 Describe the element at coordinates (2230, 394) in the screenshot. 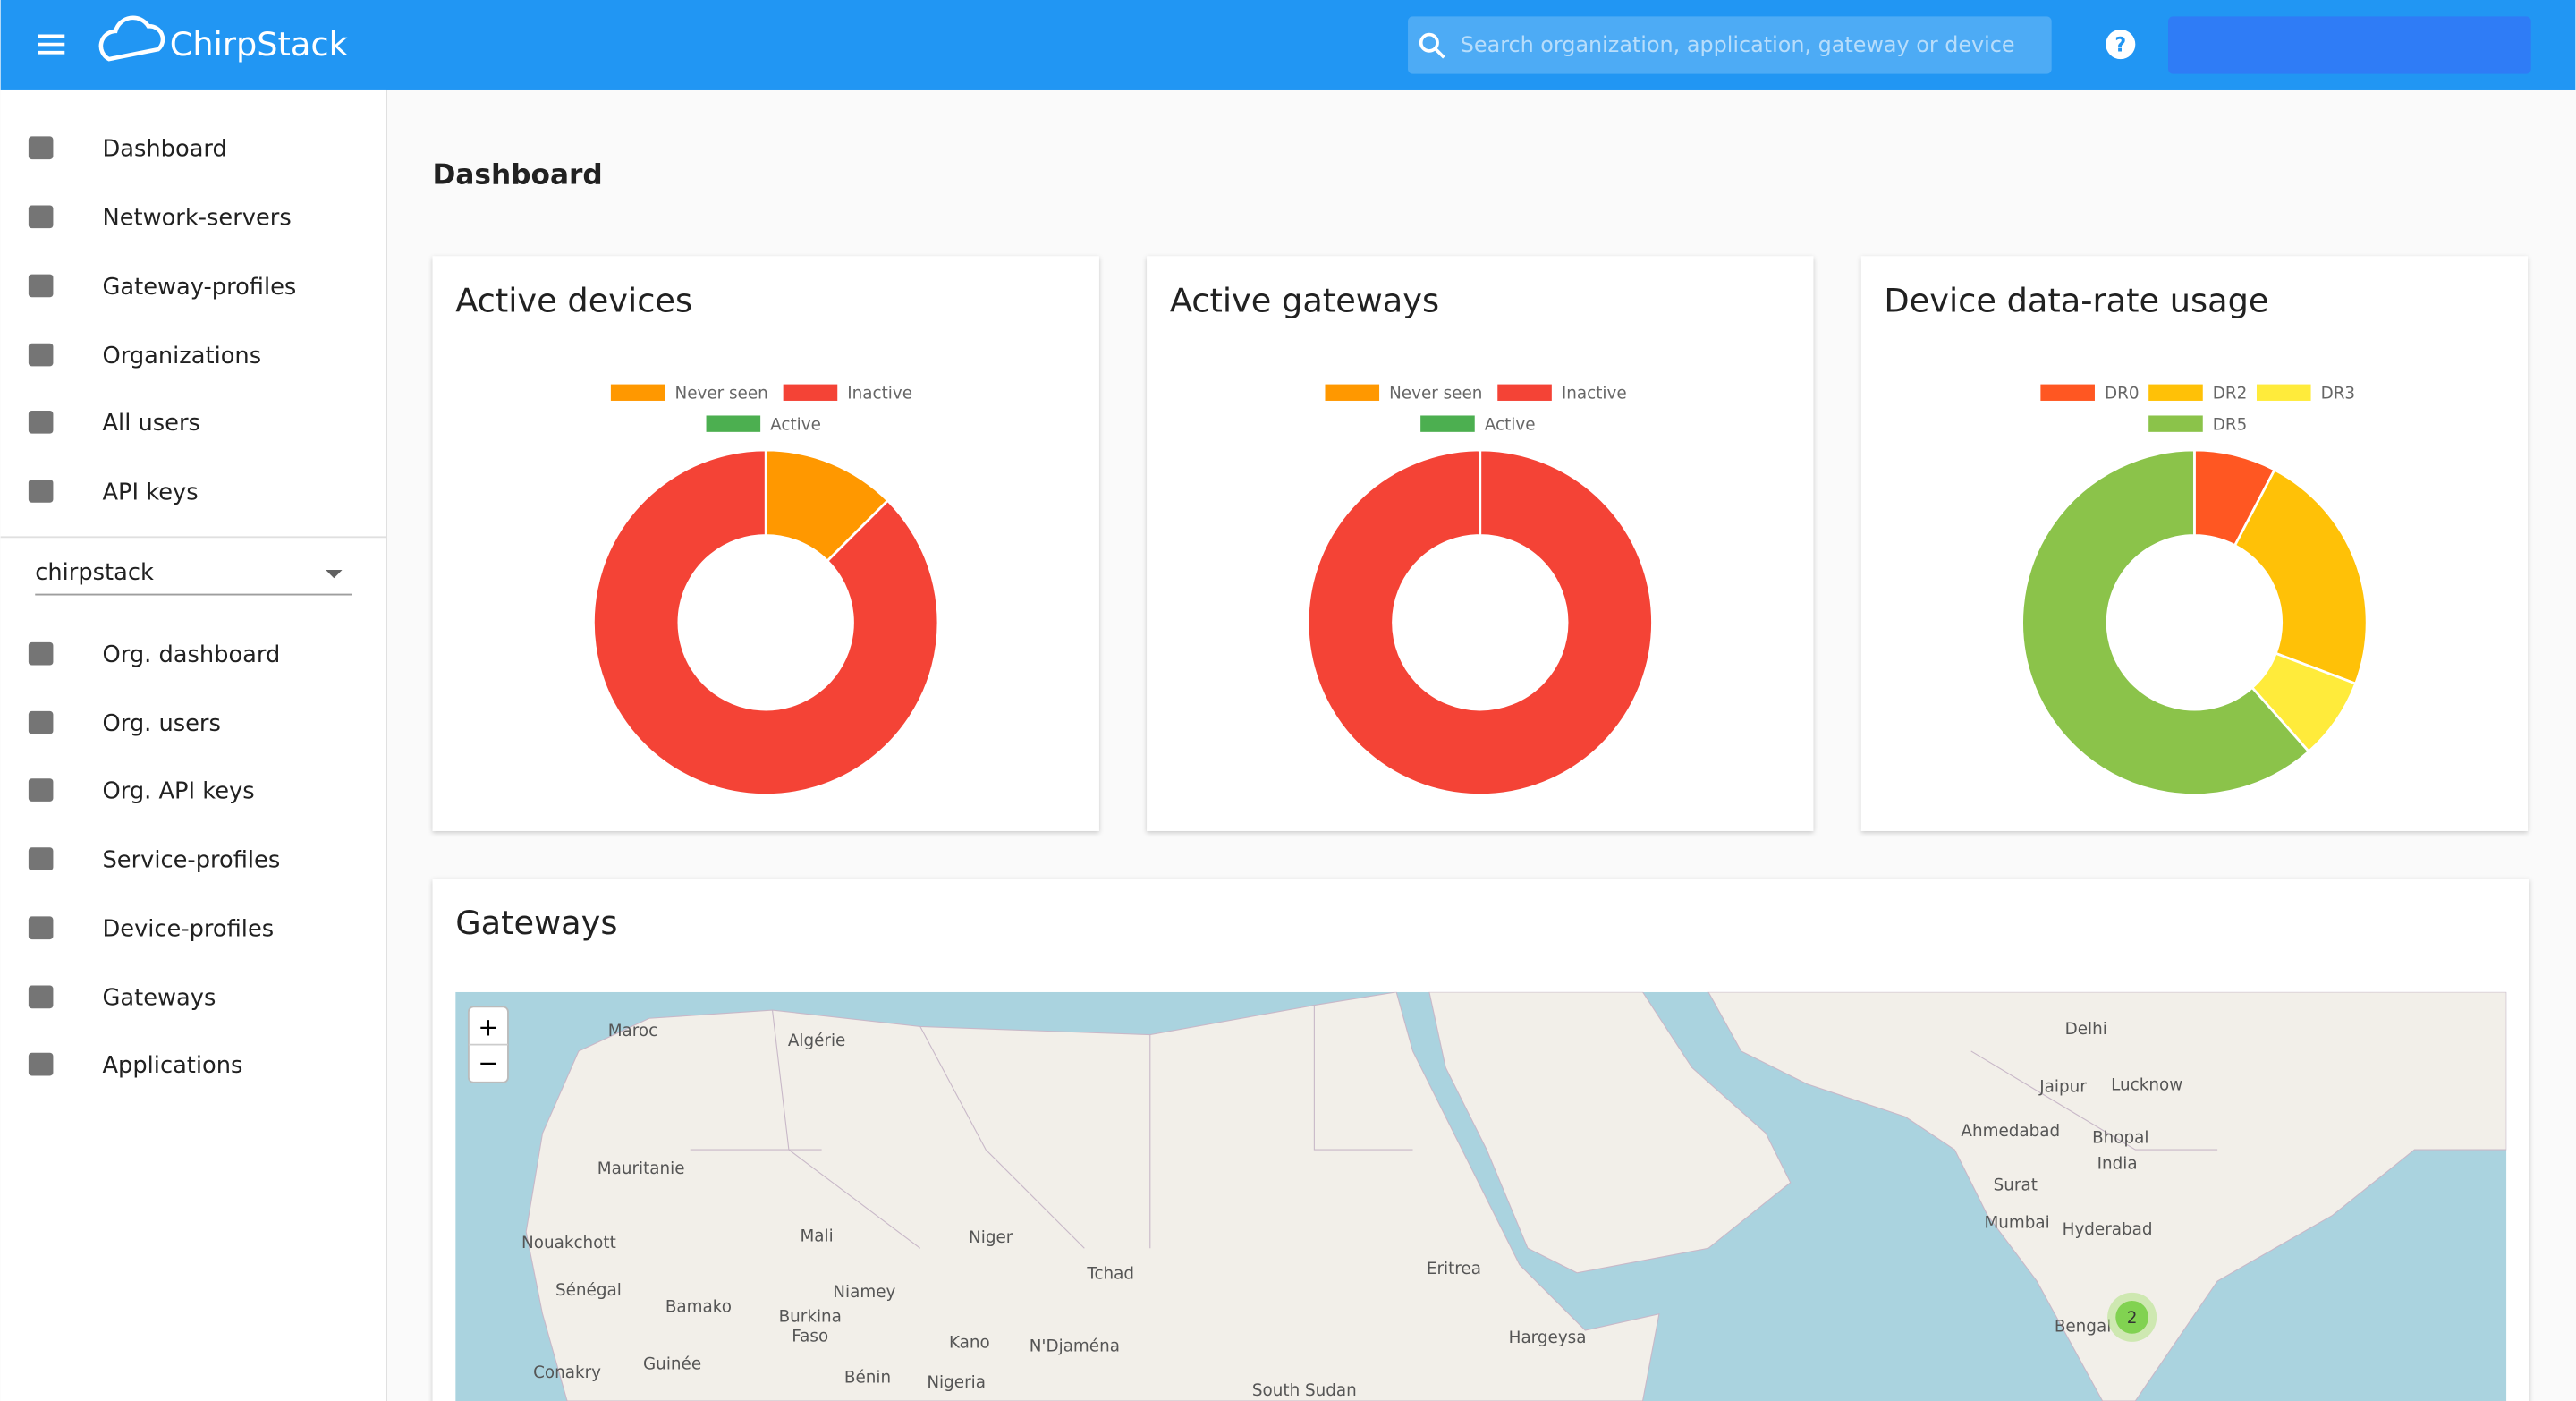

I see `legend-label: DR2` at that location.